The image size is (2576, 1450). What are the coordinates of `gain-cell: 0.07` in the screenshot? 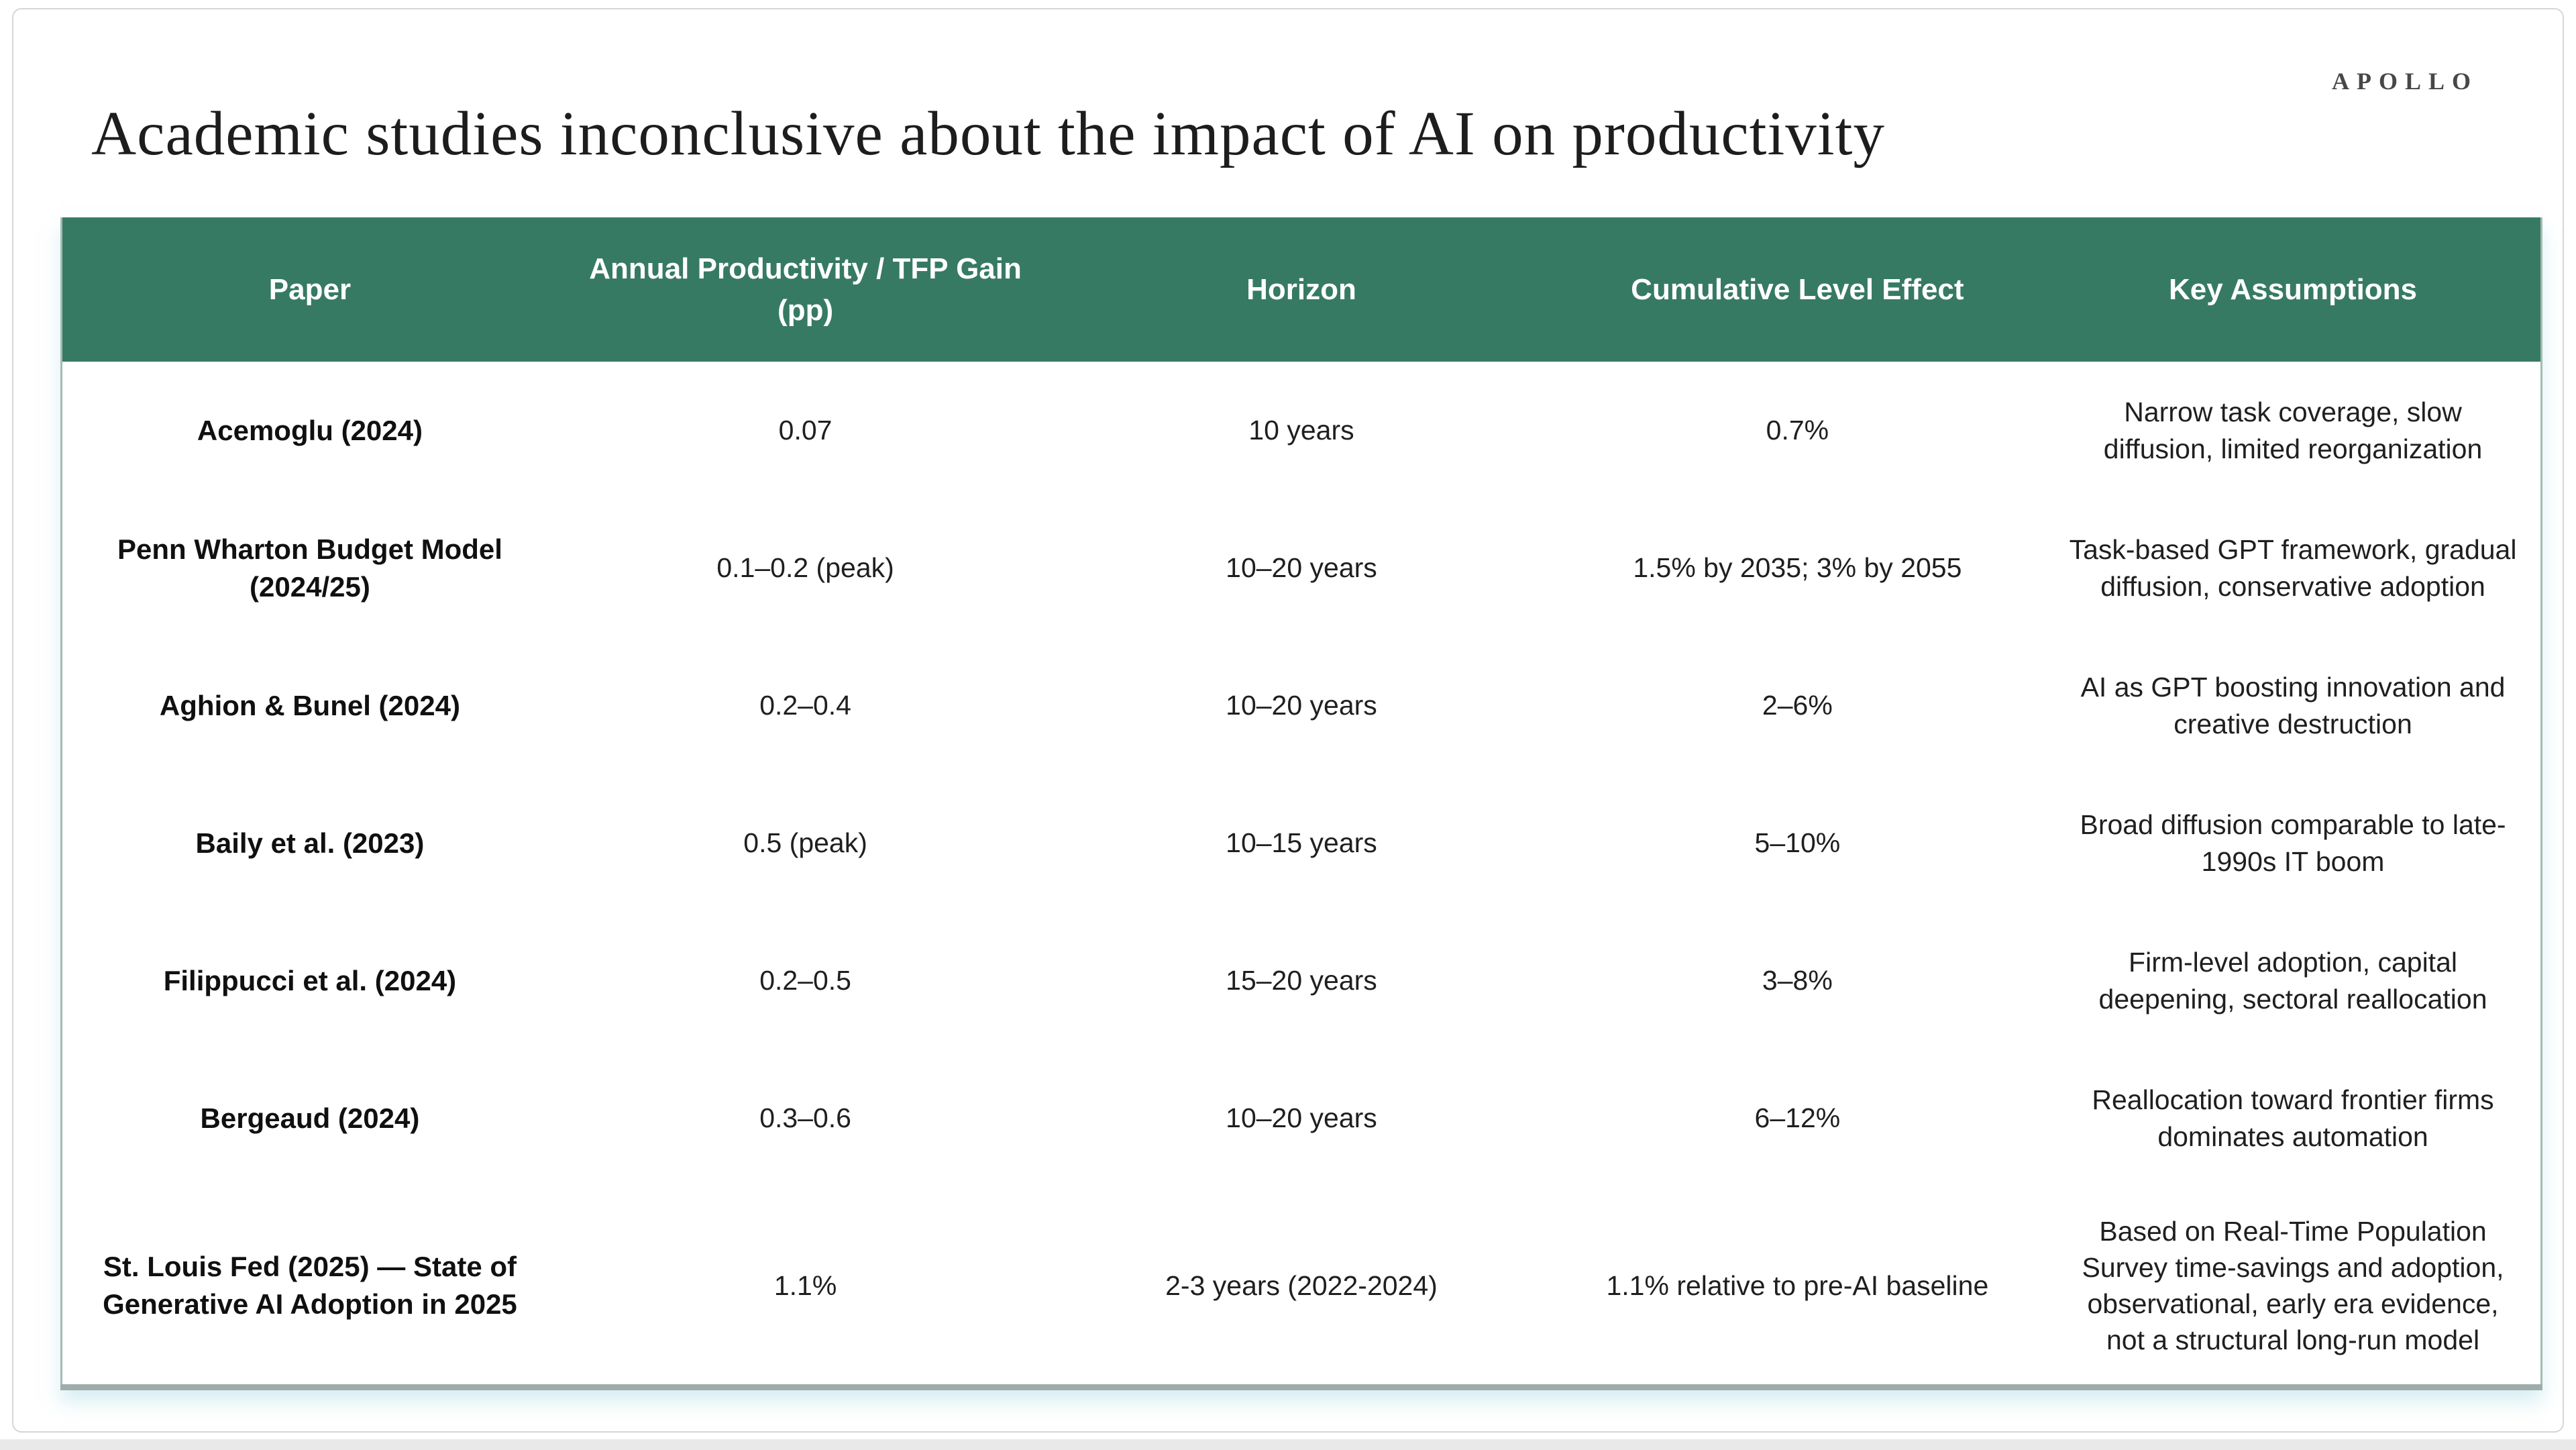 It's located at (805, 430).